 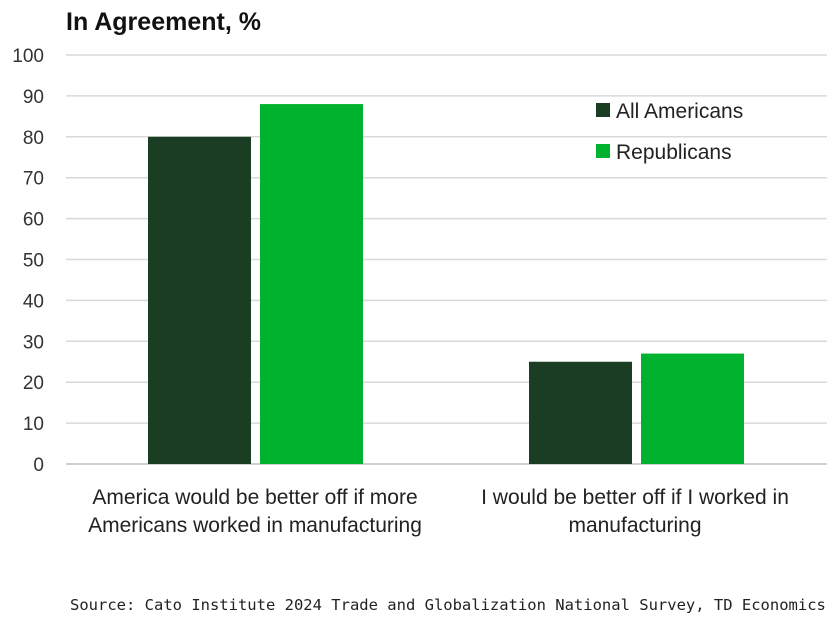 What do you see at coordinates (33, 342) in the screenshot?
I see `y-tick-label-30: 30` at bounding box center [33, 342].